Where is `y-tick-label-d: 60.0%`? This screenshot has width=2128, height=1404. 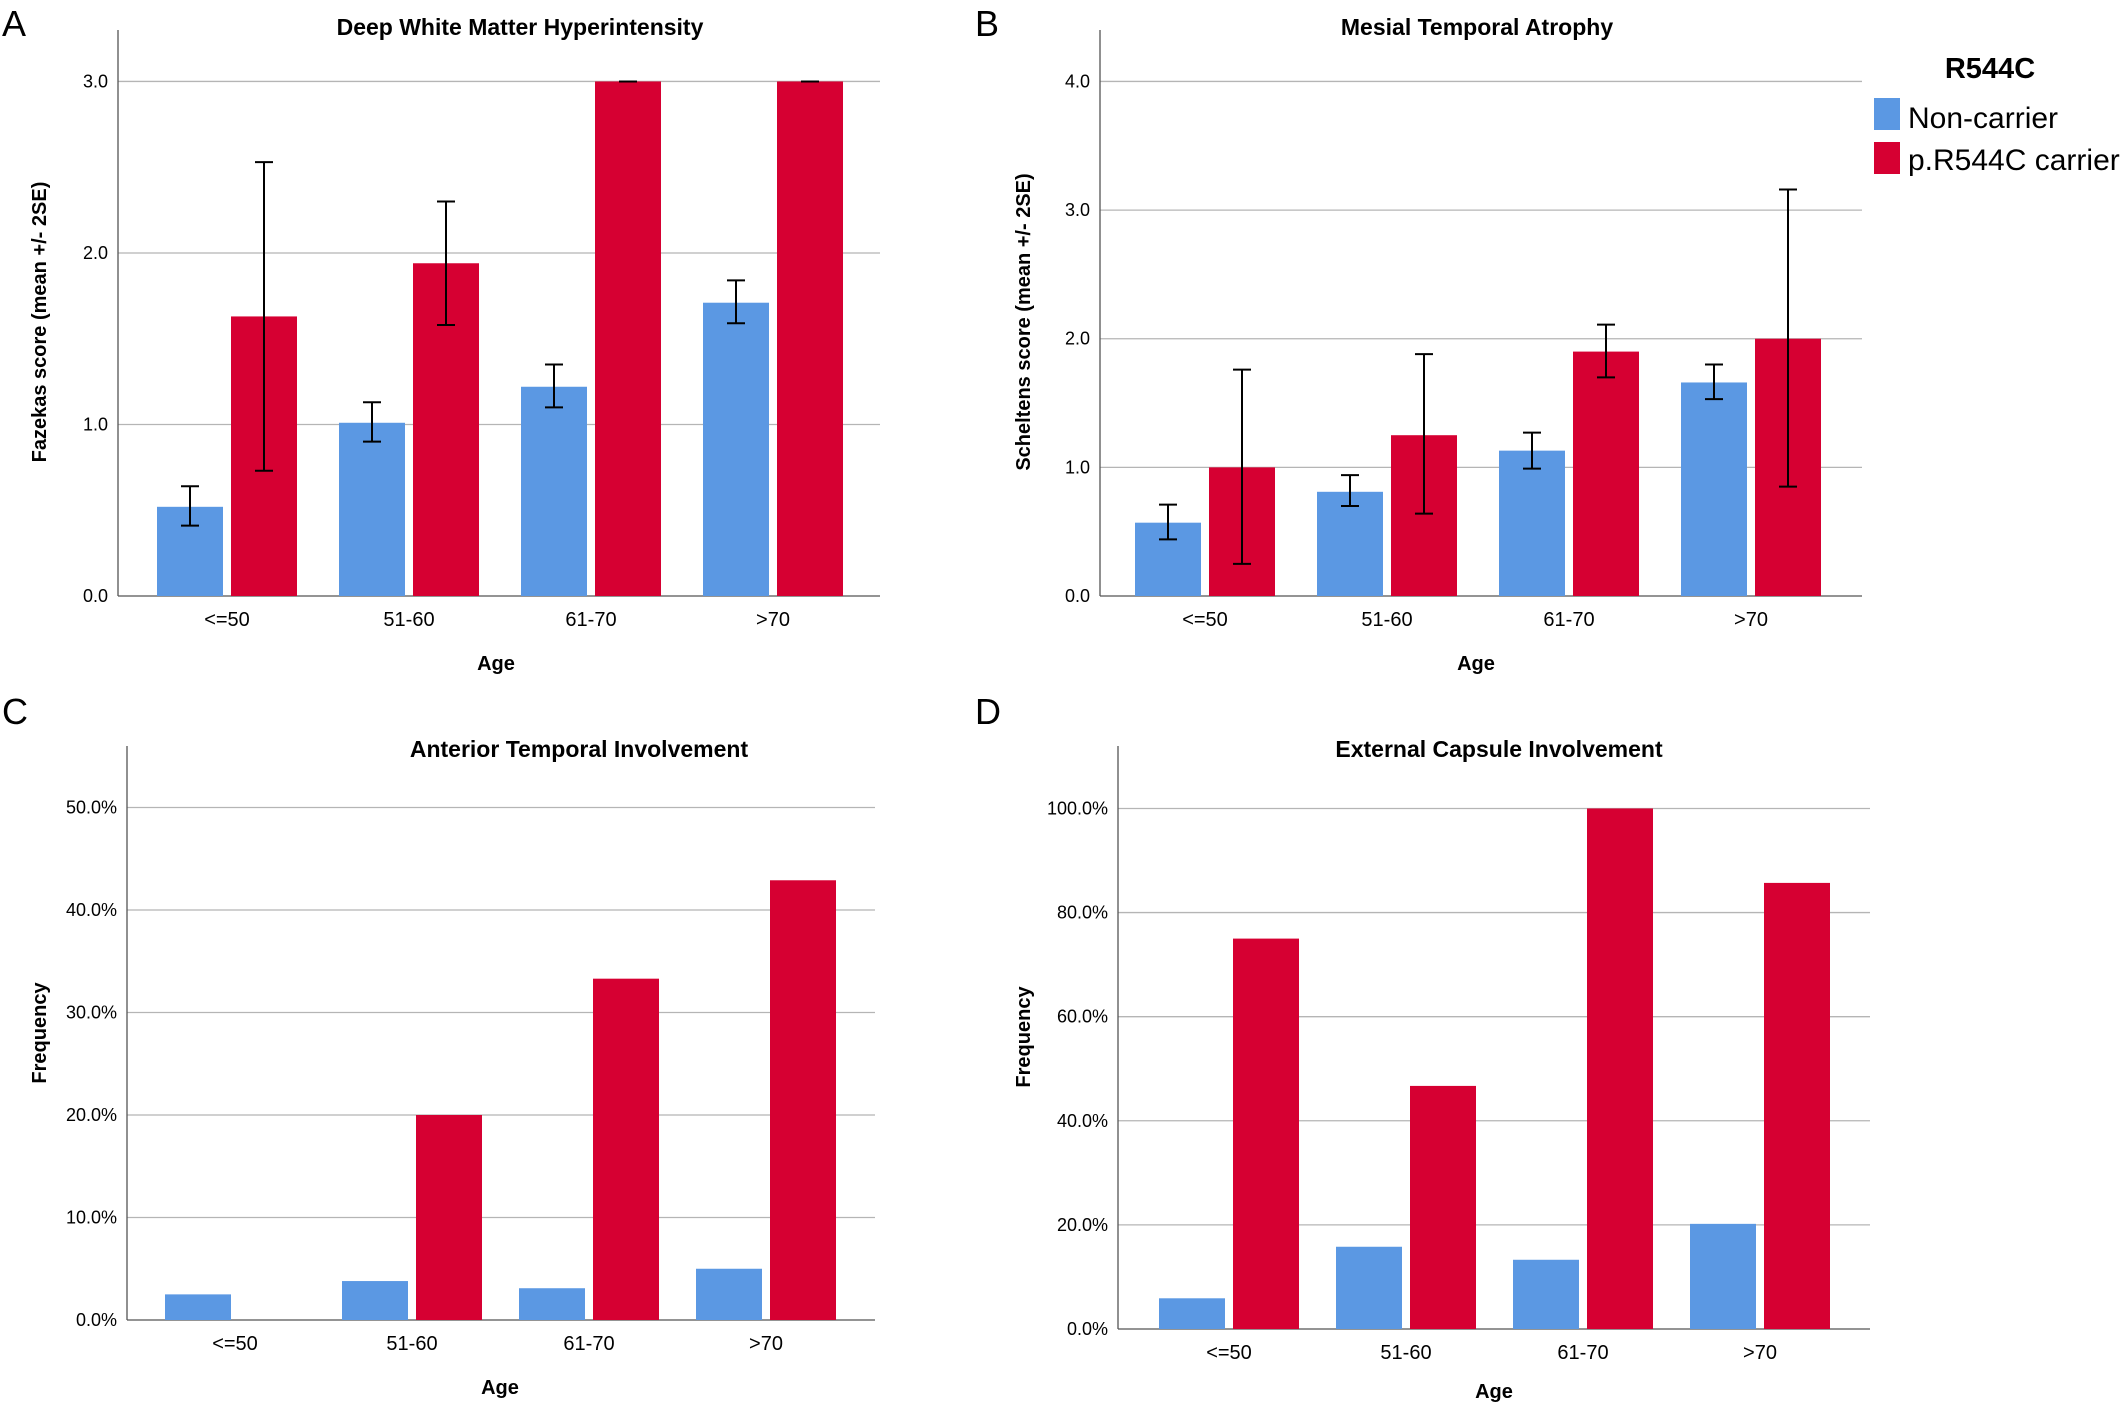 y-tick-label-d: 60.0% is located at coordinates (1082, 1017).